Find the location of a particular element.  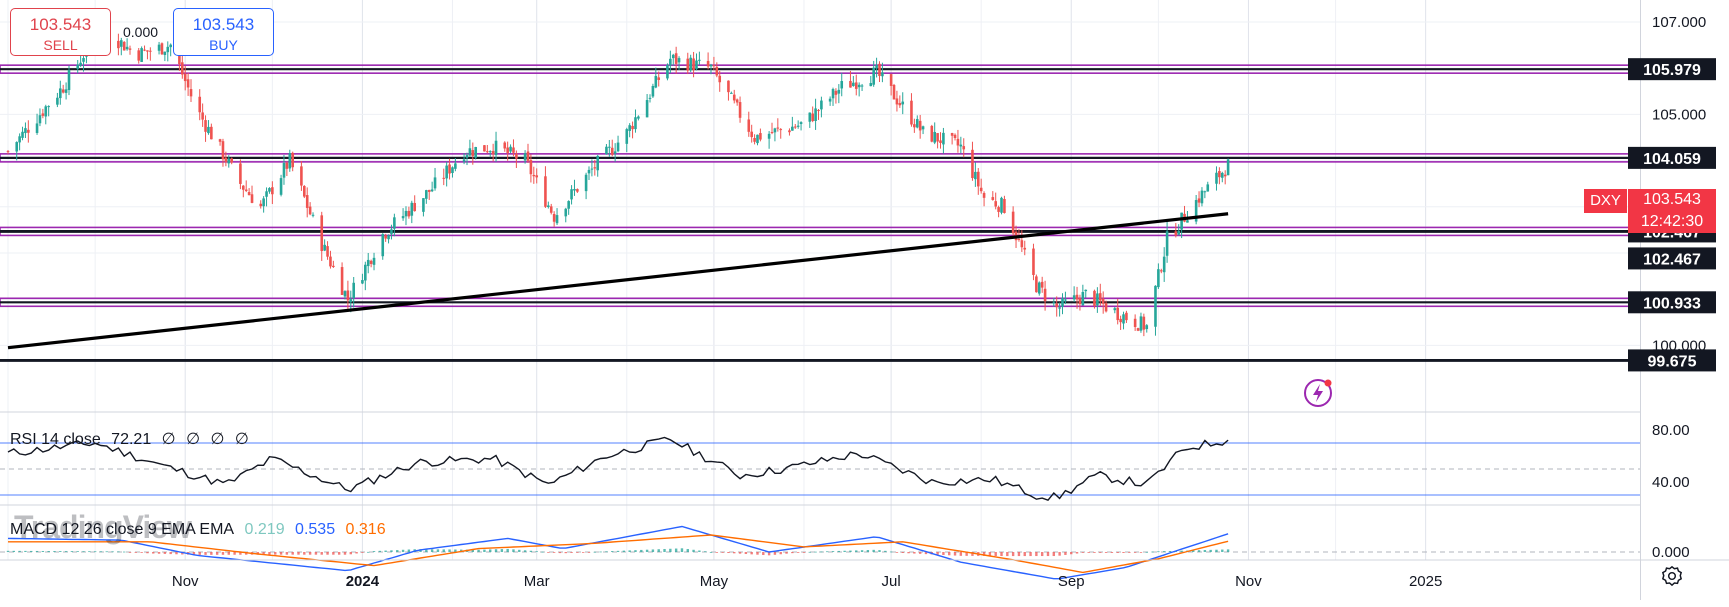

x-tick-label: Mar is located at coordinates (537, 581).